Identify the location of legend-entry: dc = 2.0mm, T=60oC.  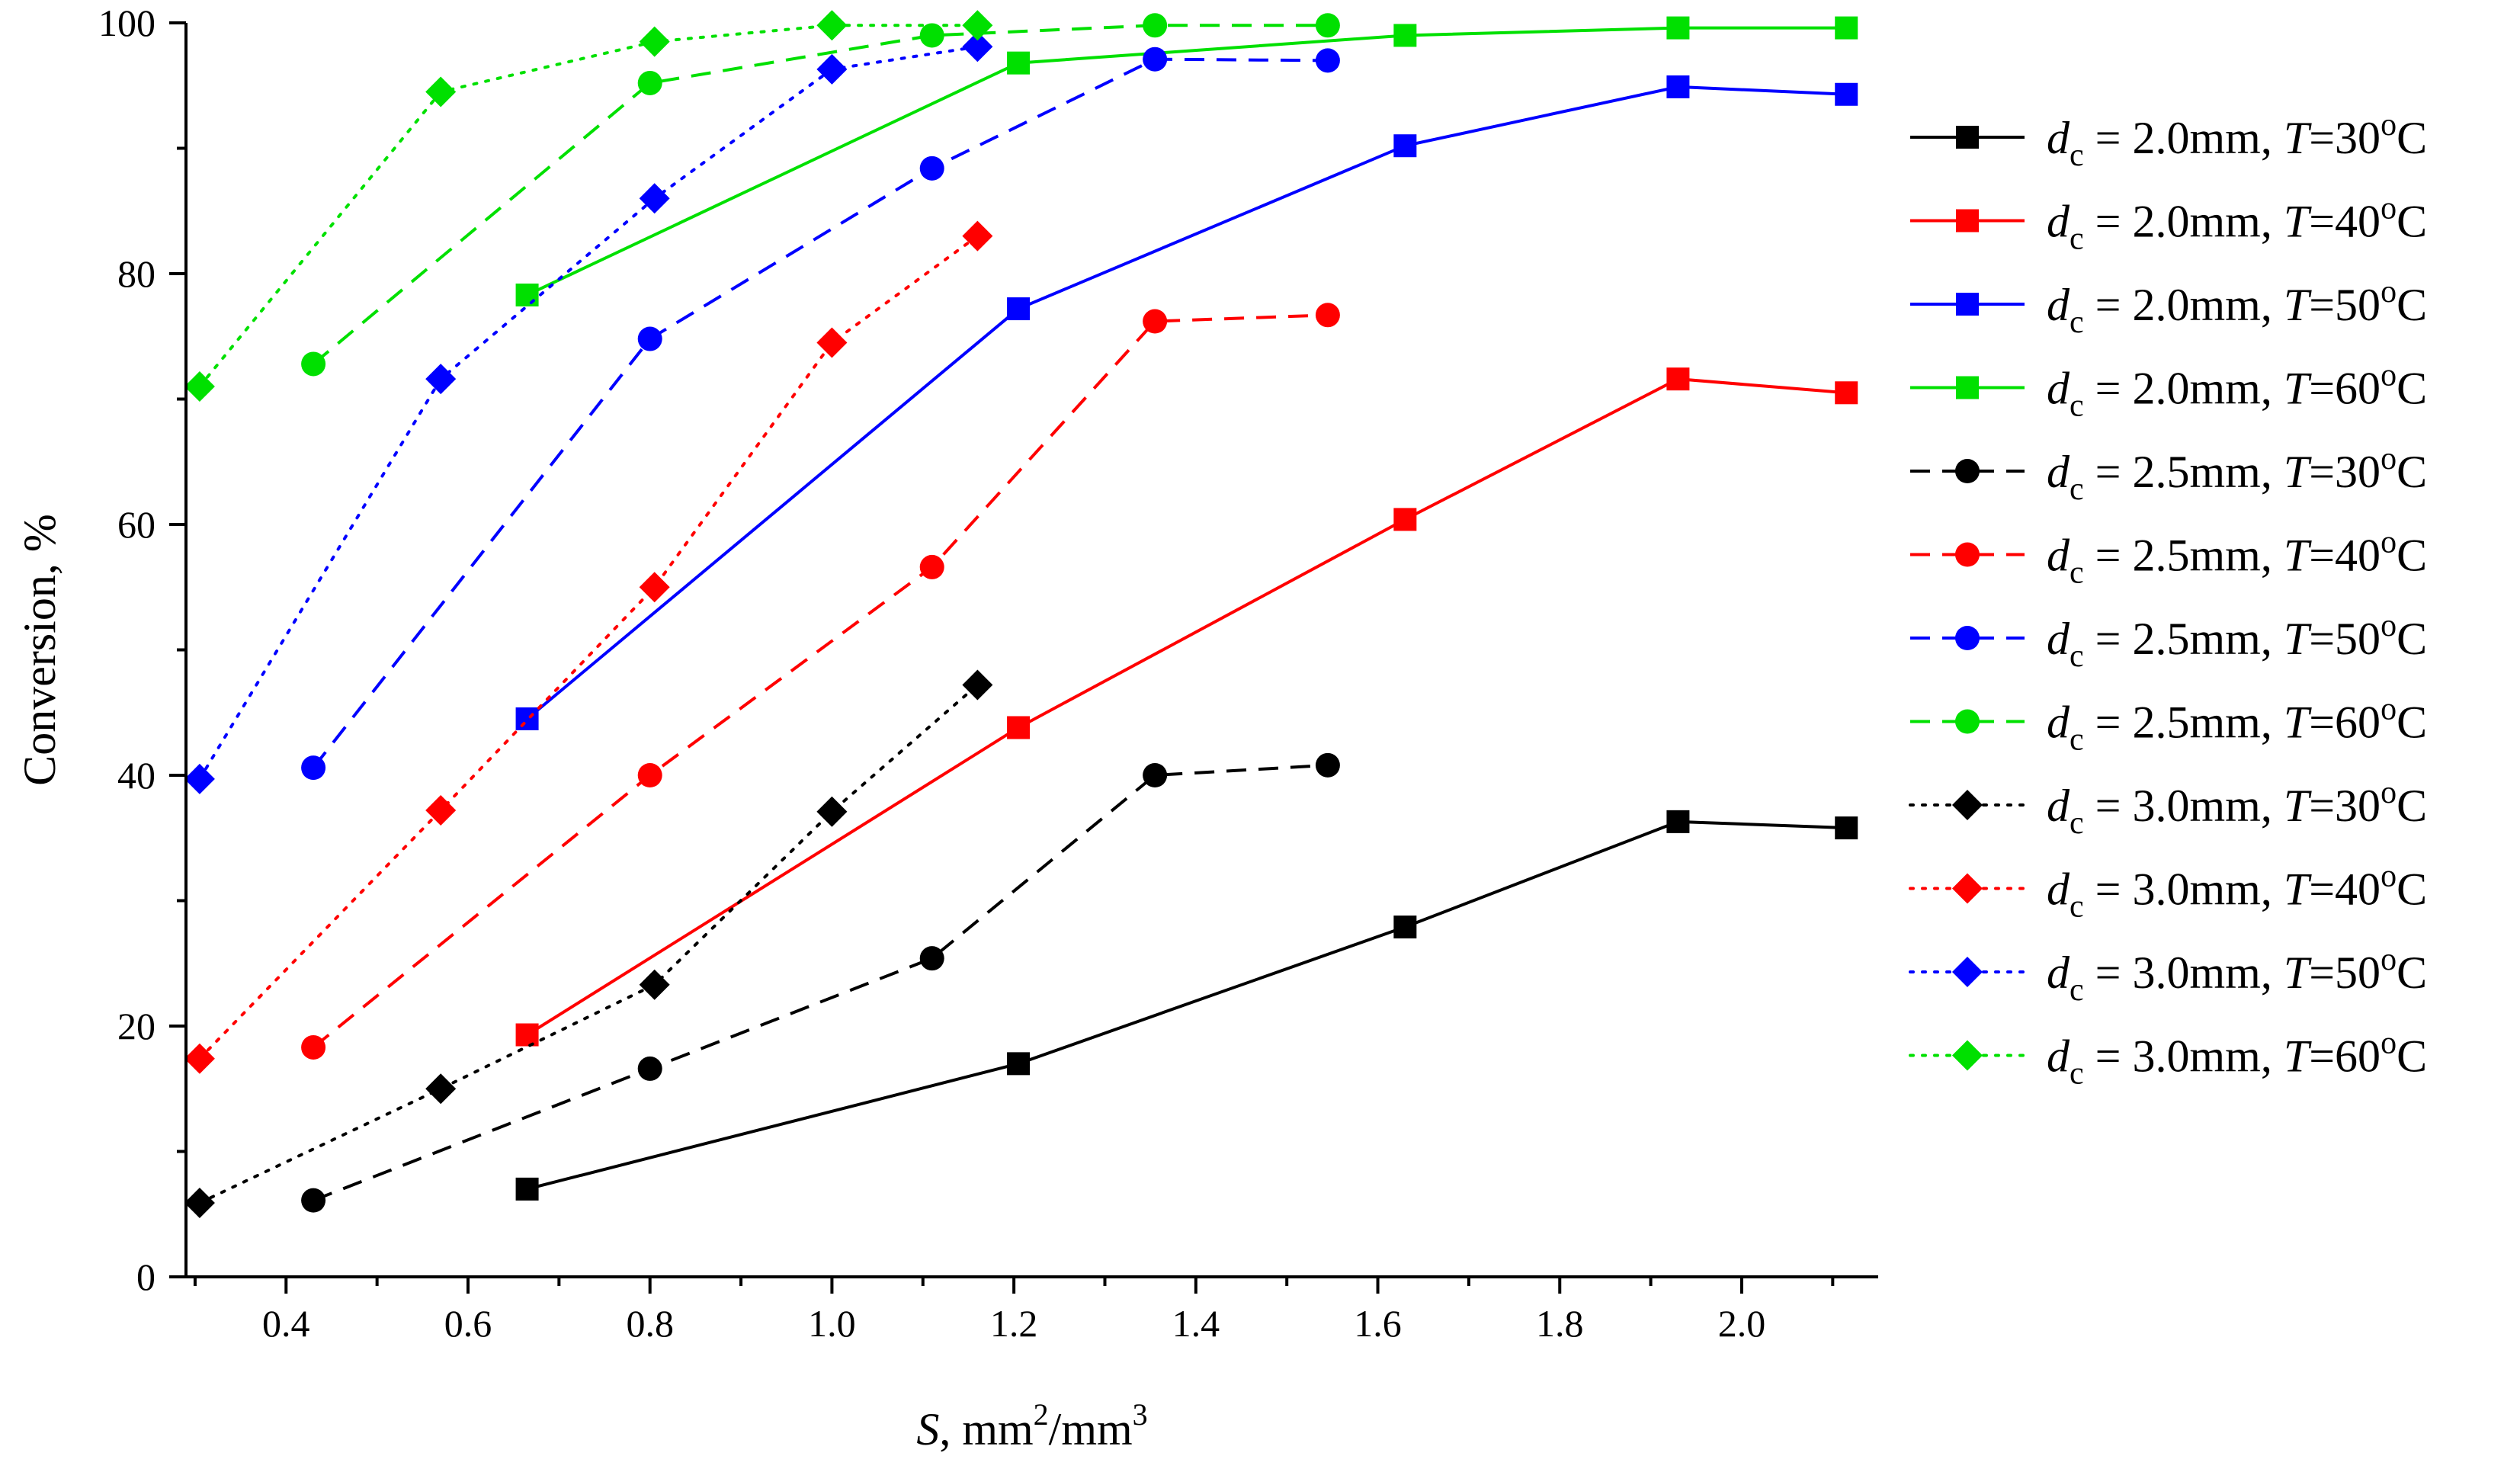
(2168, 391).